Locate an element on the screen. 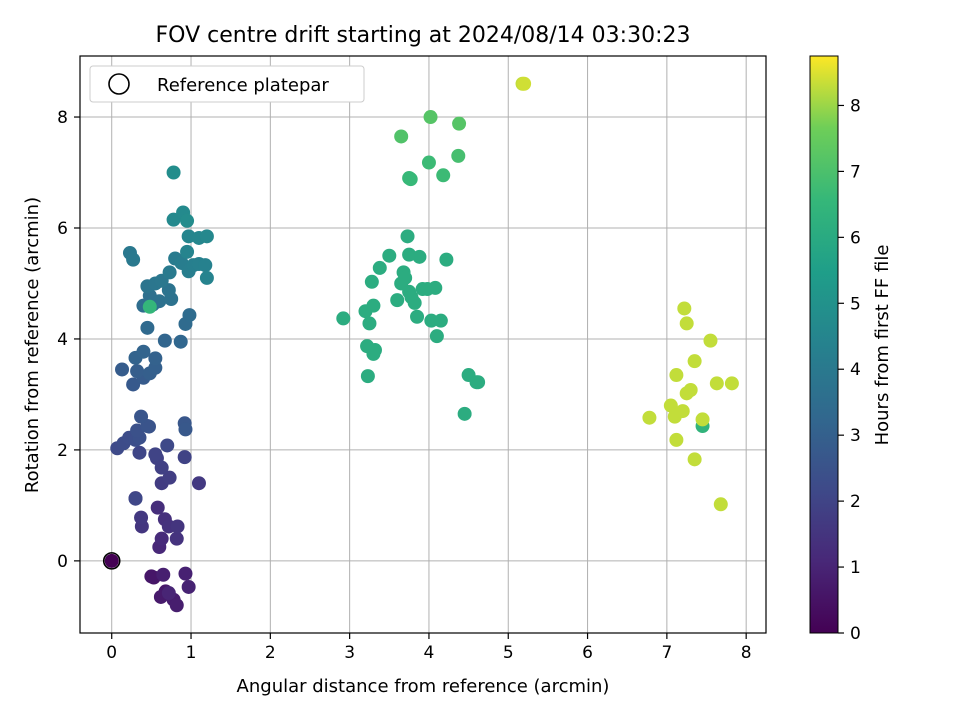 This screenshot has height=720, width=960. x-axis-ticks: 0 1 2 3 4 5 6 7 8 is located at coordinates (429, 648).